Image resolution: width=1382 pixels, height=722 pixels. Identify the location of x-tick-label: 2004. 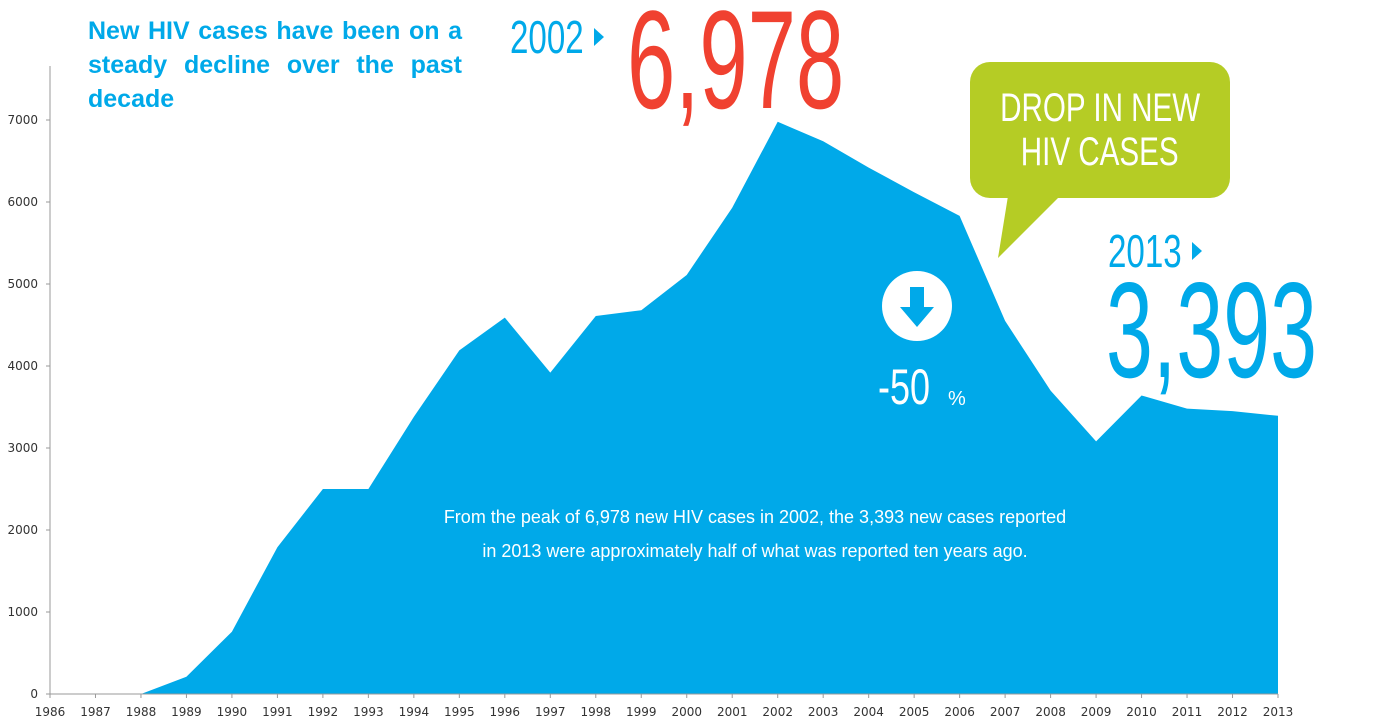
(868, 712).